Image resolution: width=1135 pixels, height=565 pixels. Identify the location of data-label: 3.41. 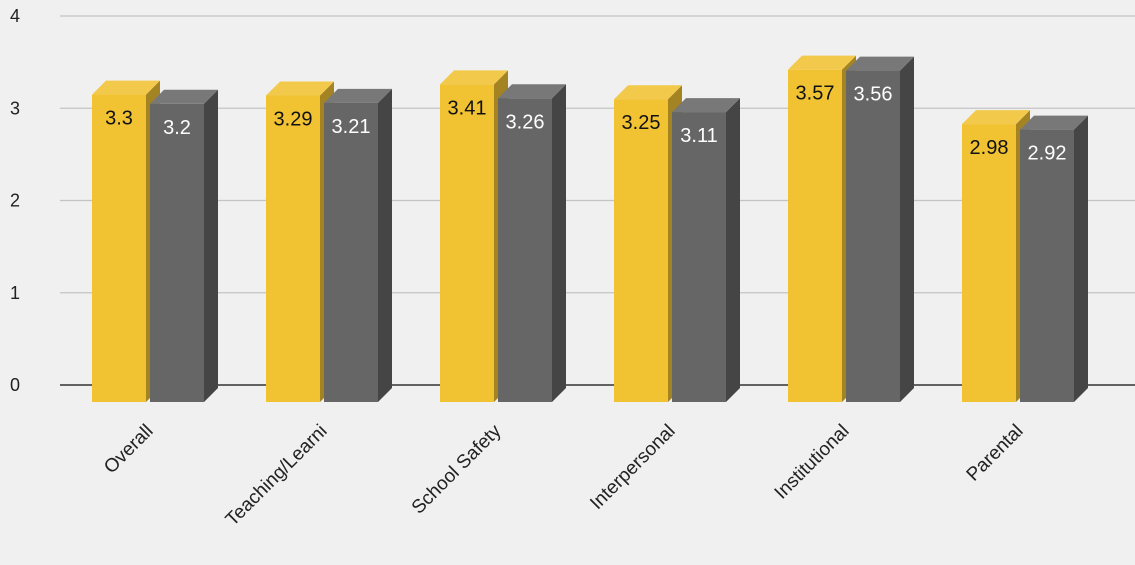
(467, 108).